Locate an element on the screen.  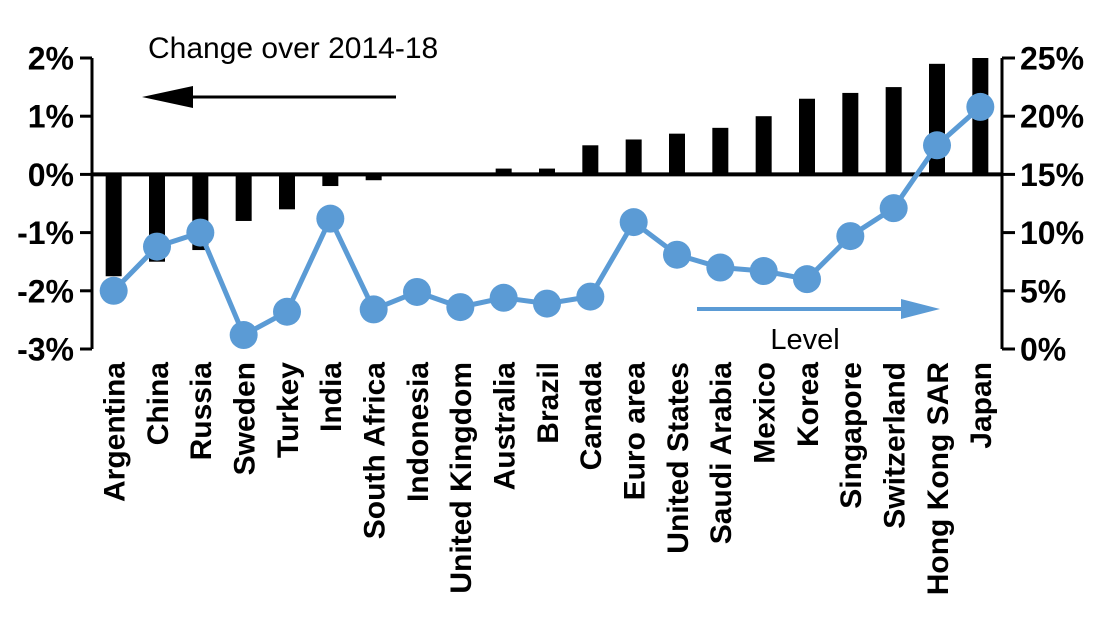
left-axis-tick-label: 1% is located at coordinates (51, 117).